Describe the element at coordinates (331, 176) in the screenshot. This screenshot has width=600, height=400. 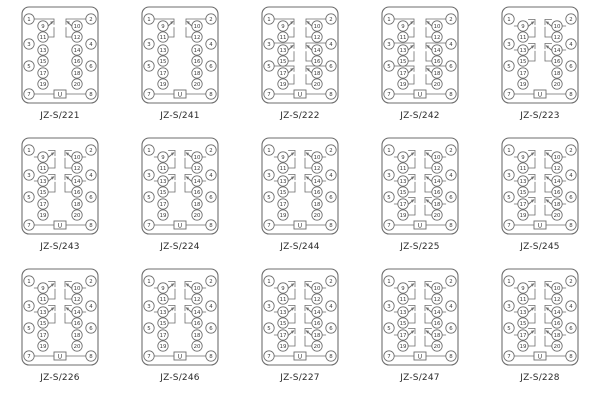
I see `pin-label: 4` at that location.